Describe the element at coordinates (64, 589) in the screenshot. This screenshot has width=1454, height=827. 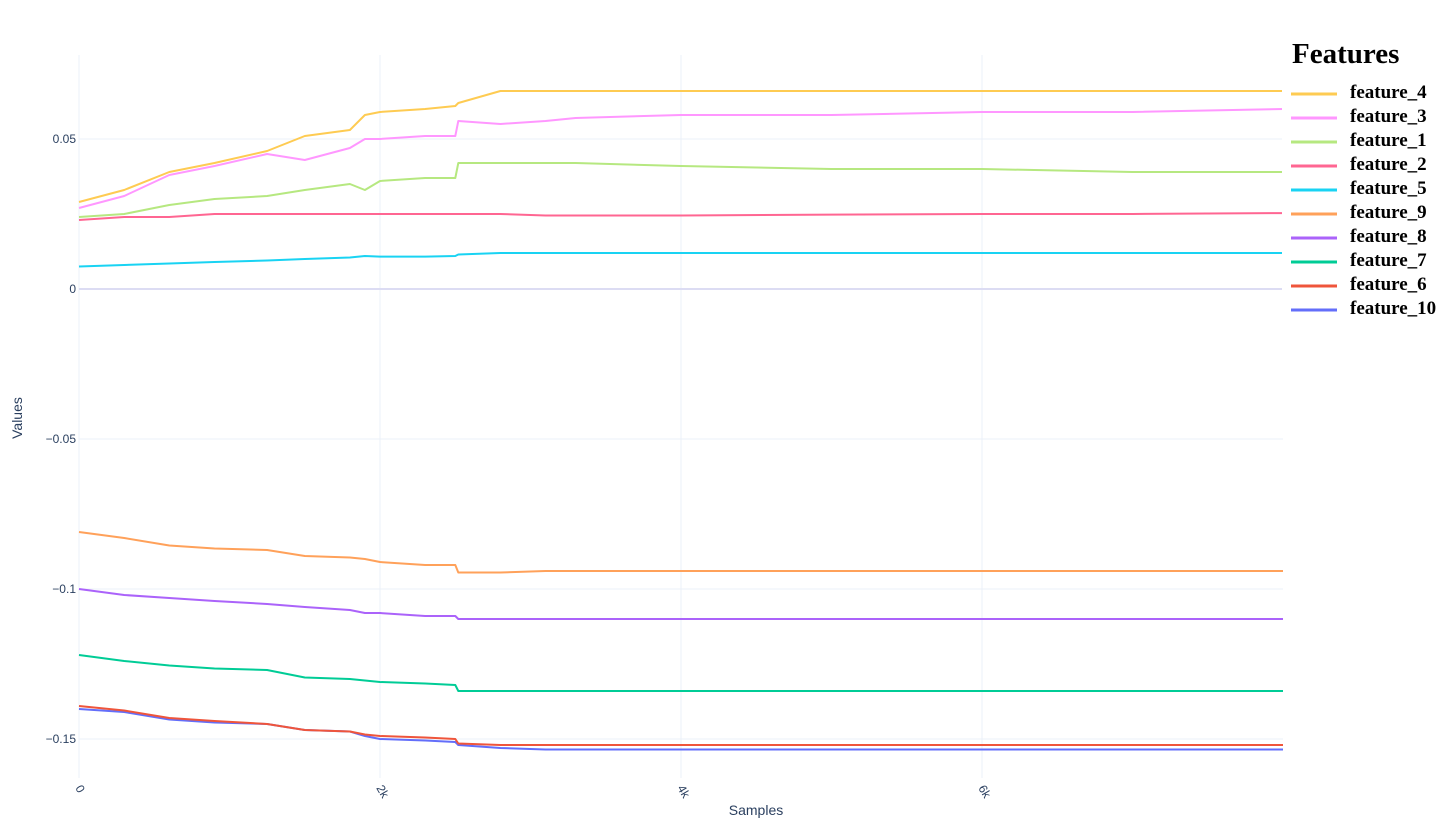
I see `y-tick-label: −0.1` at that location.